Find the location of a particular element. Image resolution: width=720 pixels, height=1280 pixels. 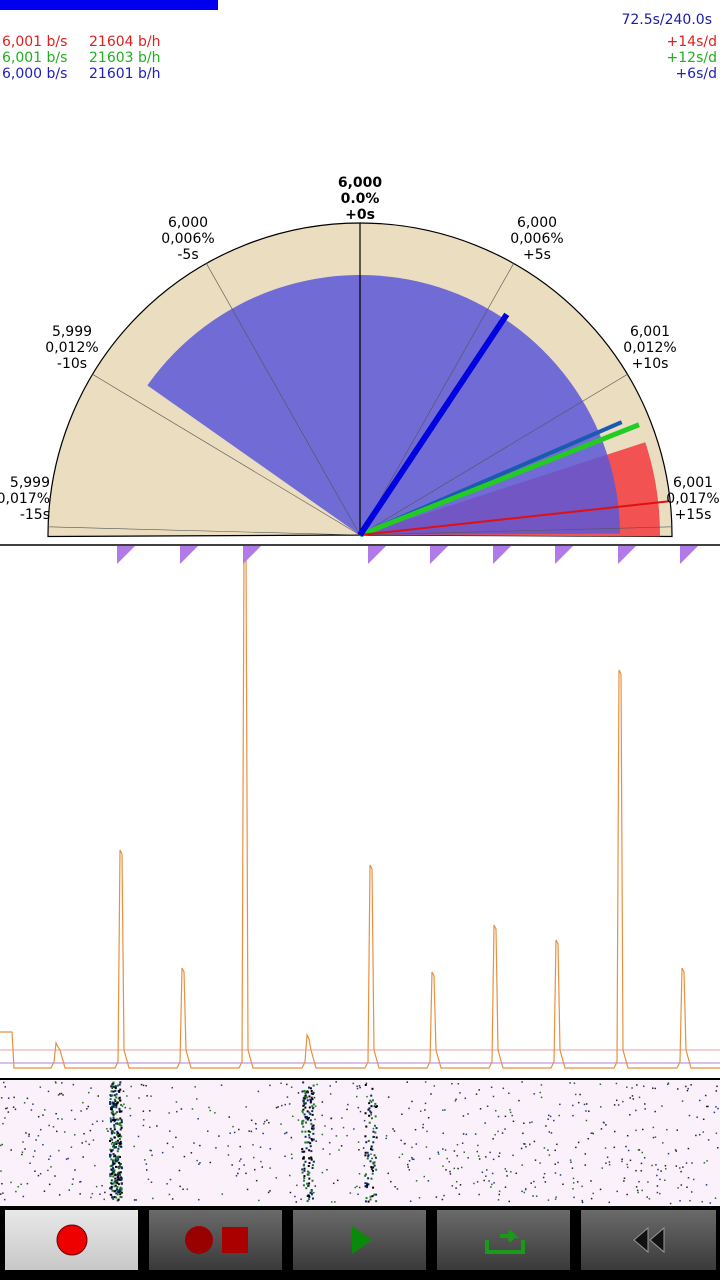

record-stop-button is located at coordinates (215, 1240).